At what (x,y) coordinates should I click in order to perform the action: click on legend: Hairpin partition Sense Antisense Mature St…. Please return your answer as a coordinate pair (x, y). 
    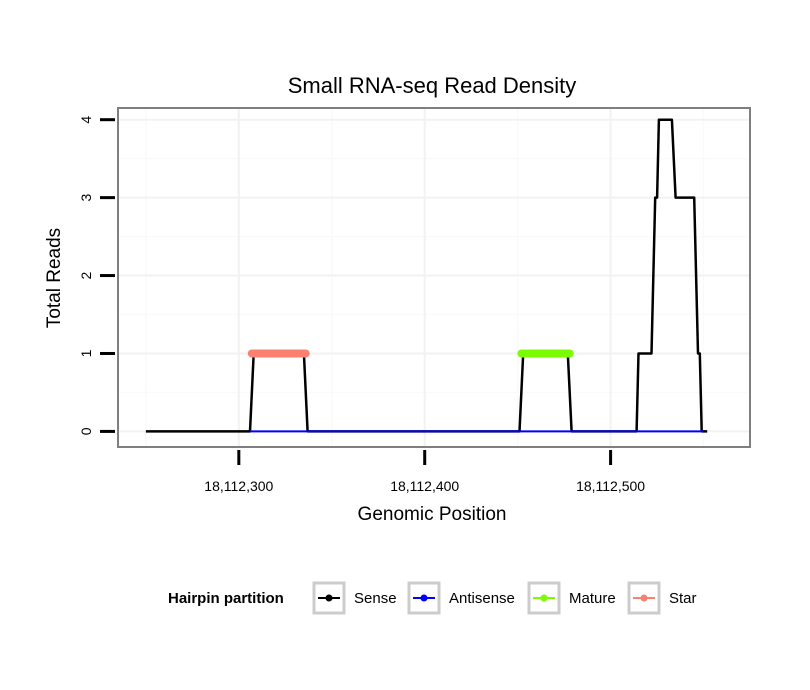
    Looking at the image, I should click on (432, 598).